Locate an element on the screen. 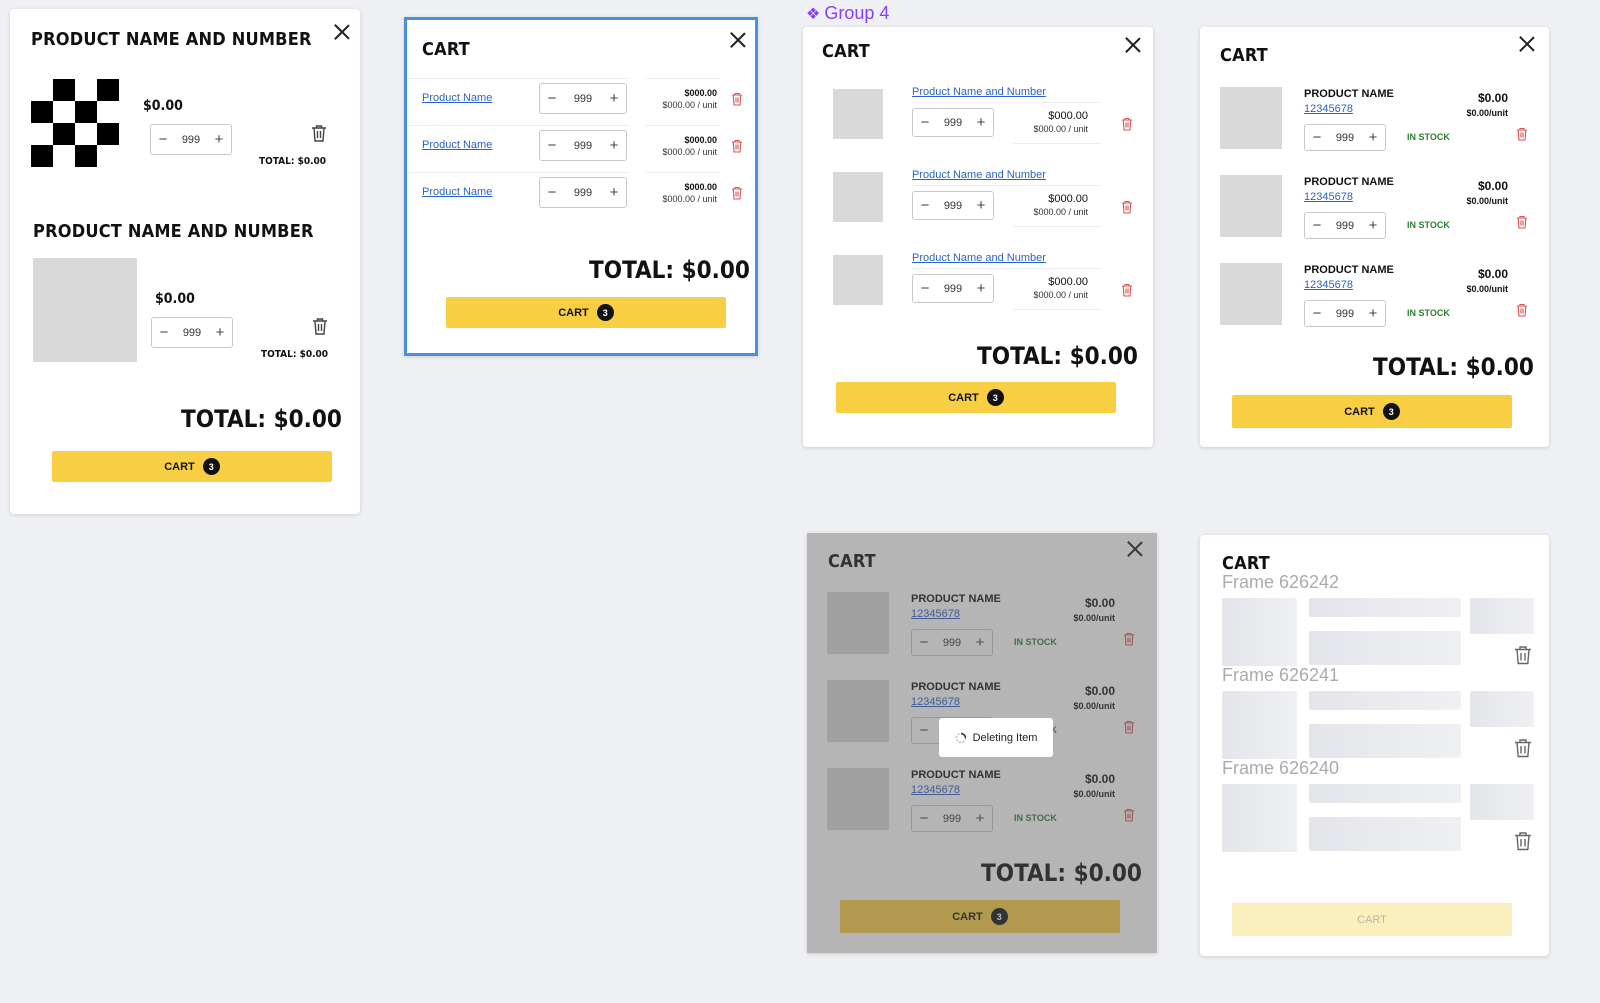  product-title: PRODUCT NAME AND NUMBER is located at coordinates (173, 231).